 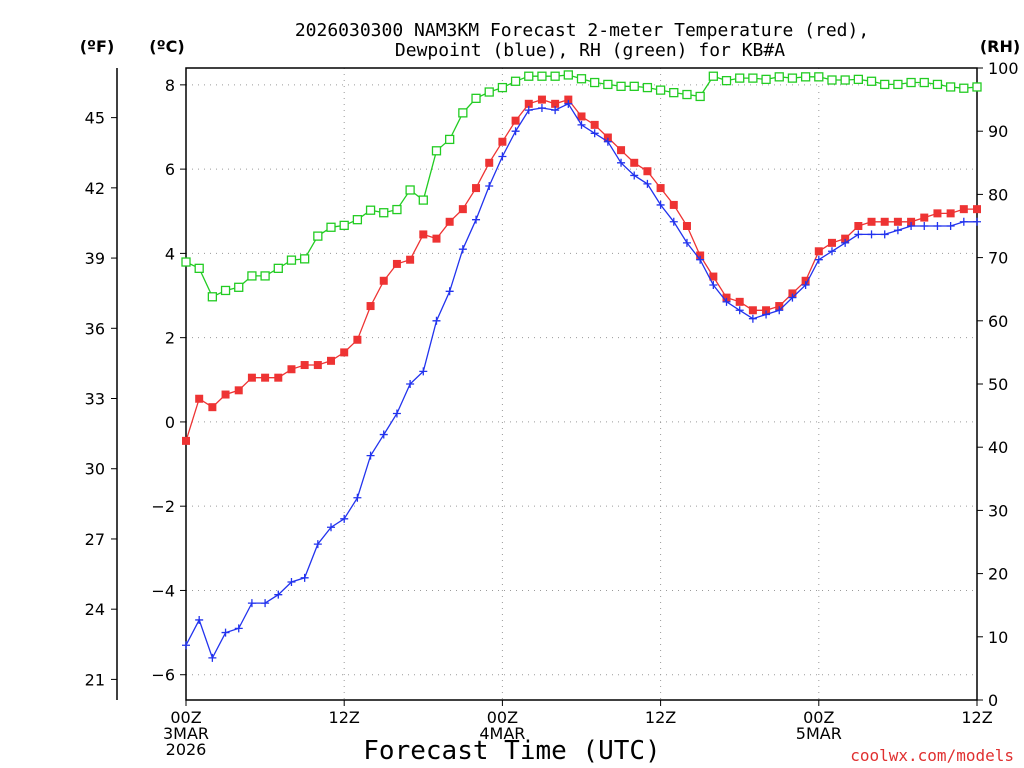 What do you see at coordinates (511, 751) in the screenshot?
I see `x-axis-label: Forecast Time (UTC)` at bounding box center [511, 751].